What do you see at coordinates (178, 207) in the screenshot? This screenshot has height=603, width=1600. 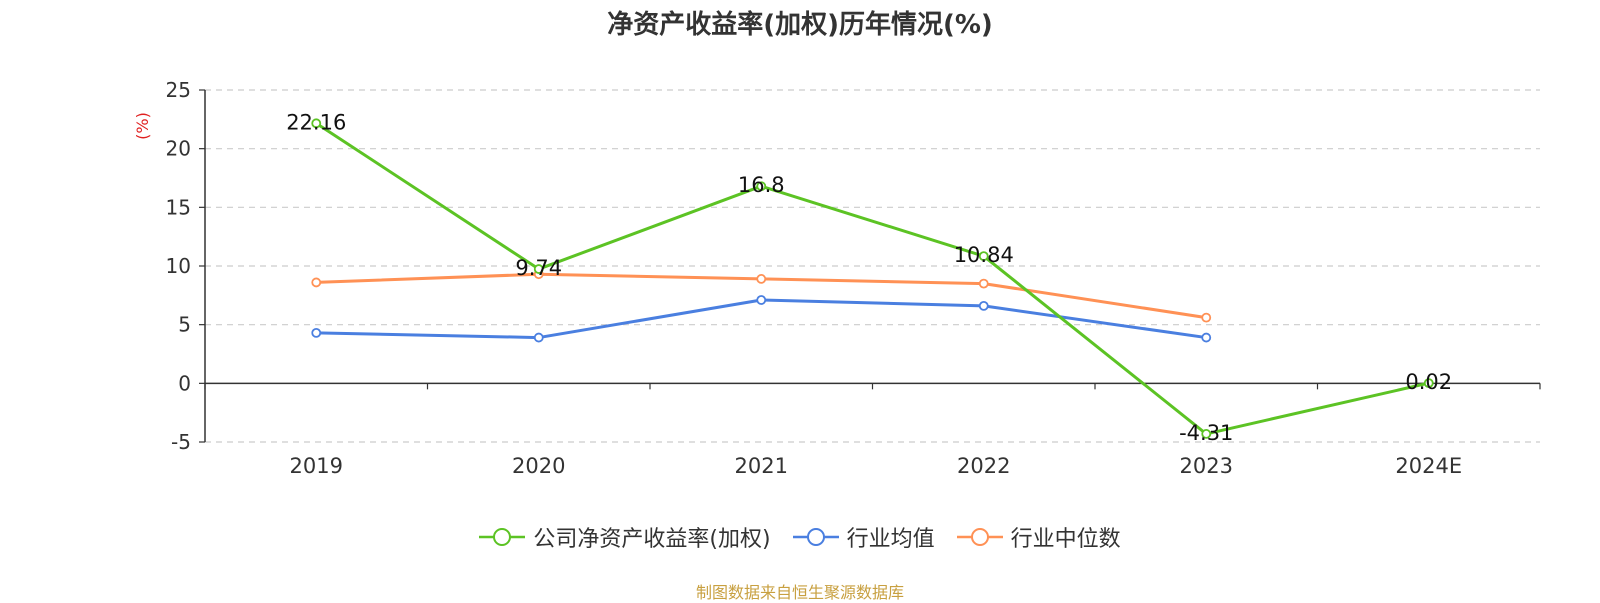 I see `y-tick-label: 15` at bounding box center [178, 207].